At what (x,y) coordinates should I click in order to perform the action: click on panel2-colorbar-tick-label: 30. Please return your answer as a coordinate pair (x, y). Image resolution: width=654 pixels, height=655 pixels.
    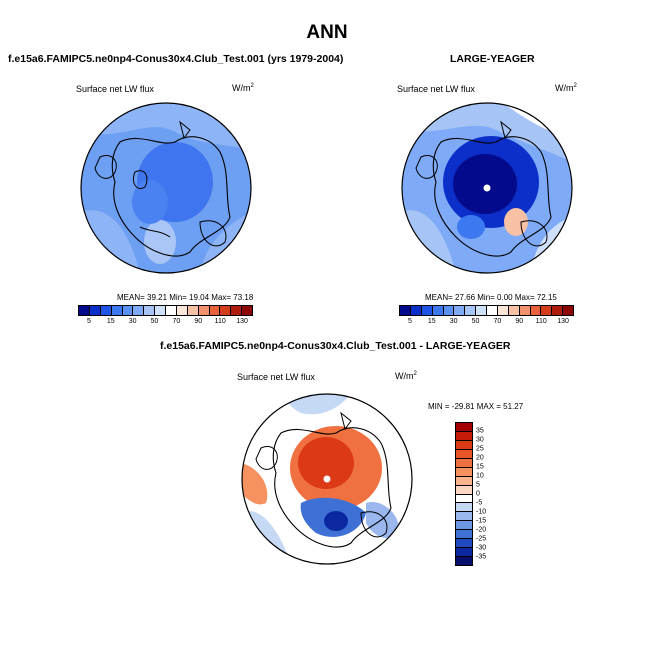
    Looking at the image, I should click on (453, 321).